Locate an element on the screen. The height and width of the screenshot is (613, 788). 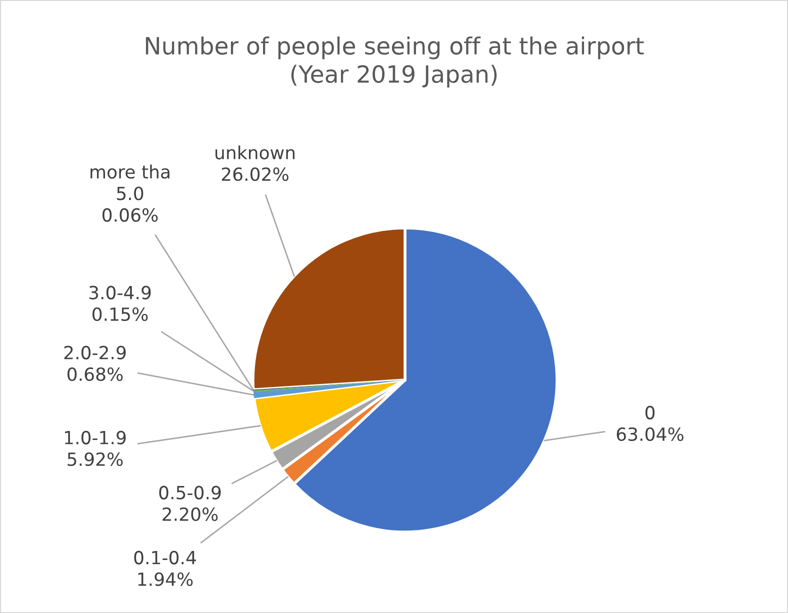
data-label: 63.04% is located at coordinates (650, 434).